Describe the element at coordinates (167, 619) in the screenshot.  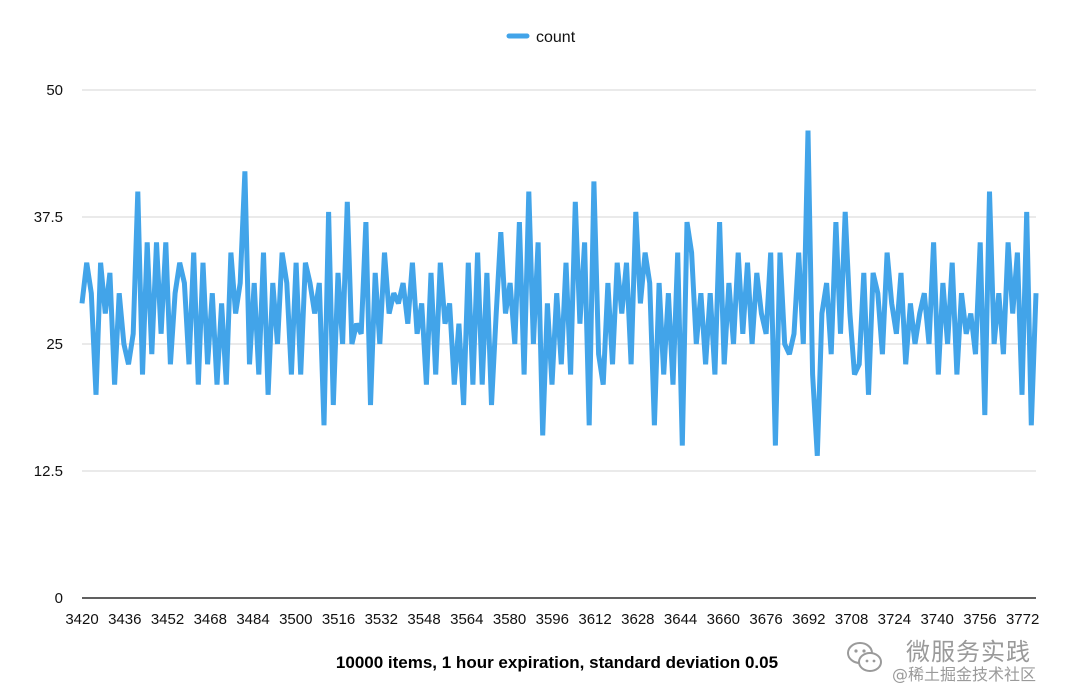
I see `x-tick-label: 3452` at that location.